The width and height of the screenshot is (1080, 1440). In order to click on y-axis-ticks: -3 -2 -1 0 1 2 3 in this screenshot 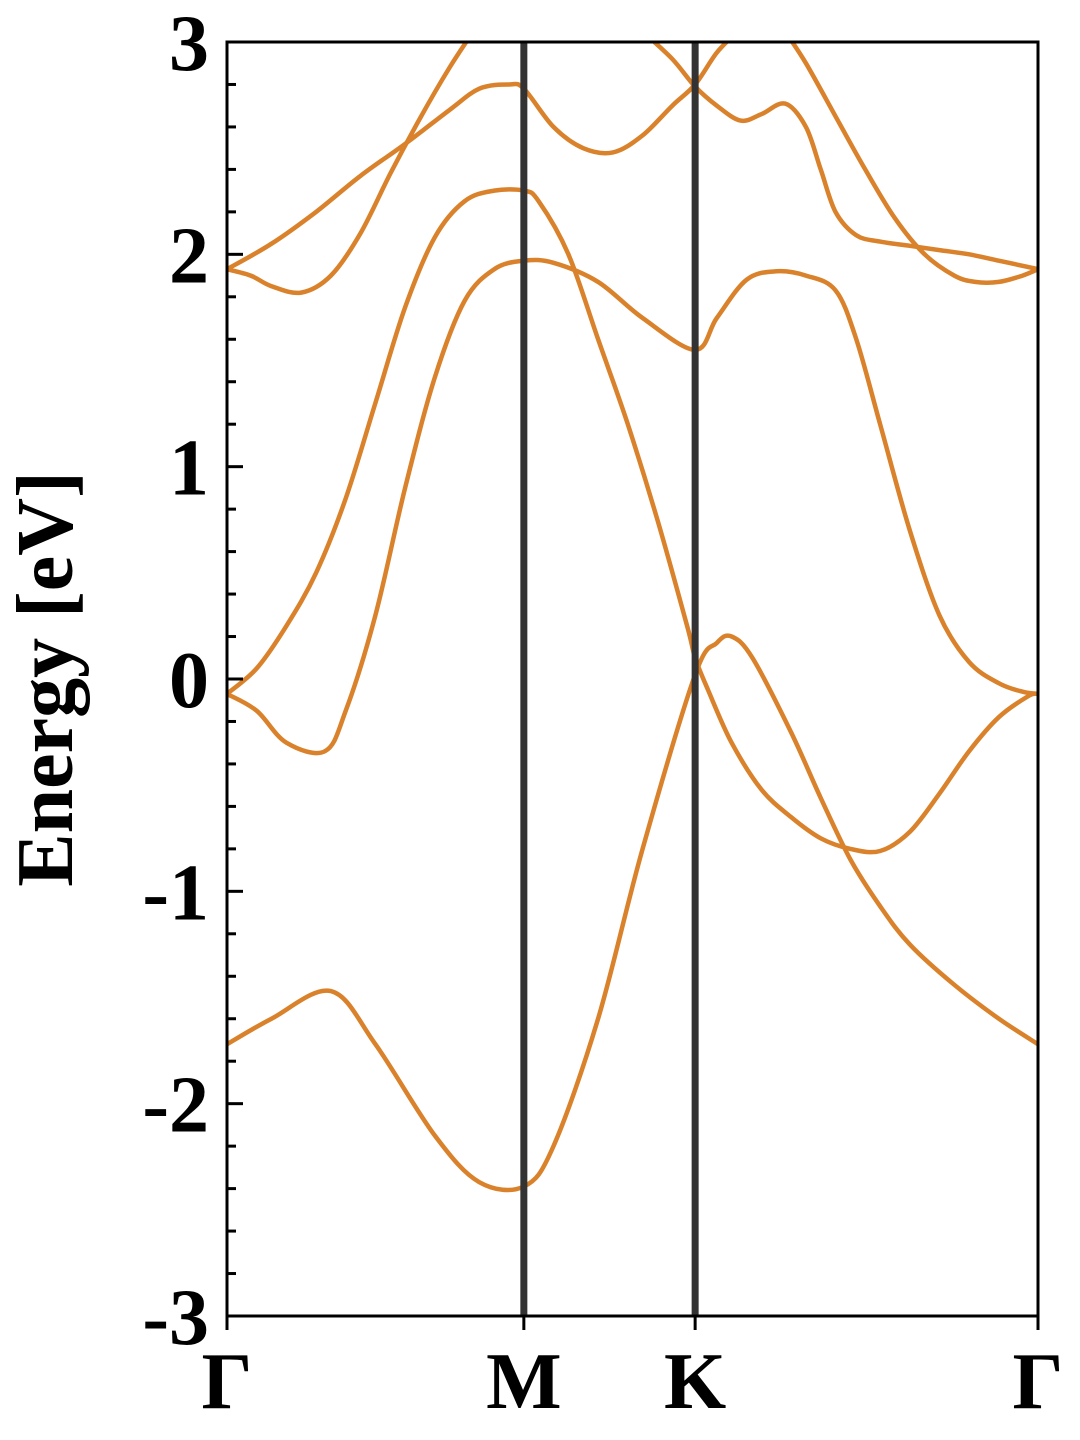, I will do `click(192, 681)`.